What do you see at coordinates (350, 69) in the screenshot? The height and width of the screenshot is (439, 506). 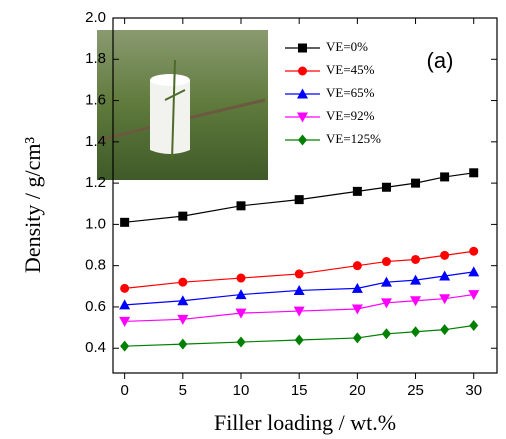 I see `legend-label: VE=45%` at bounding box center [350, 69].